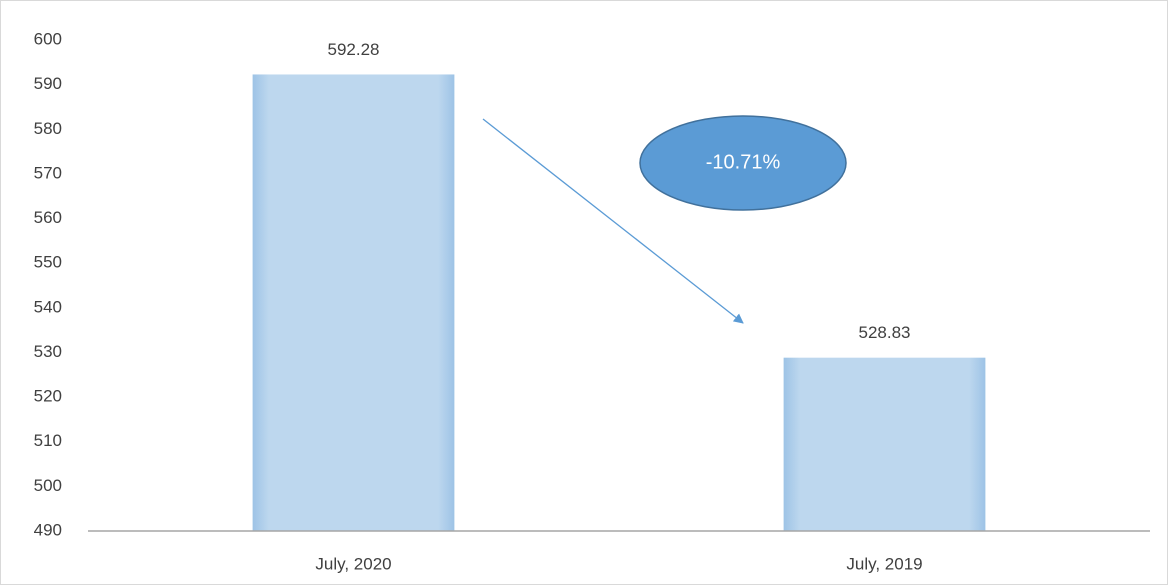 This screenshot has width=1168, height=585. I want to click on y-tick-label: 550, so click(48, 262).